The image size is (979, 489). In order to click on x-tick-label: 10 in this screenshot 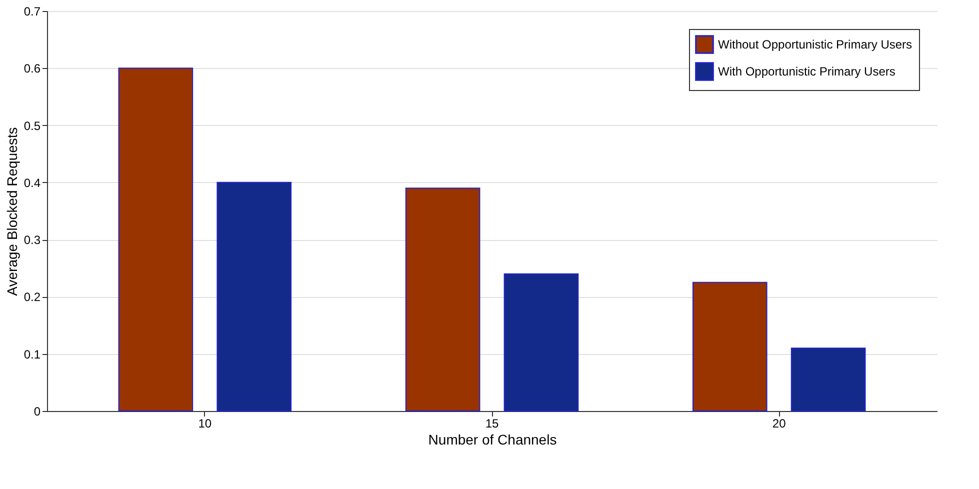, I will do `click(205, 423)`.